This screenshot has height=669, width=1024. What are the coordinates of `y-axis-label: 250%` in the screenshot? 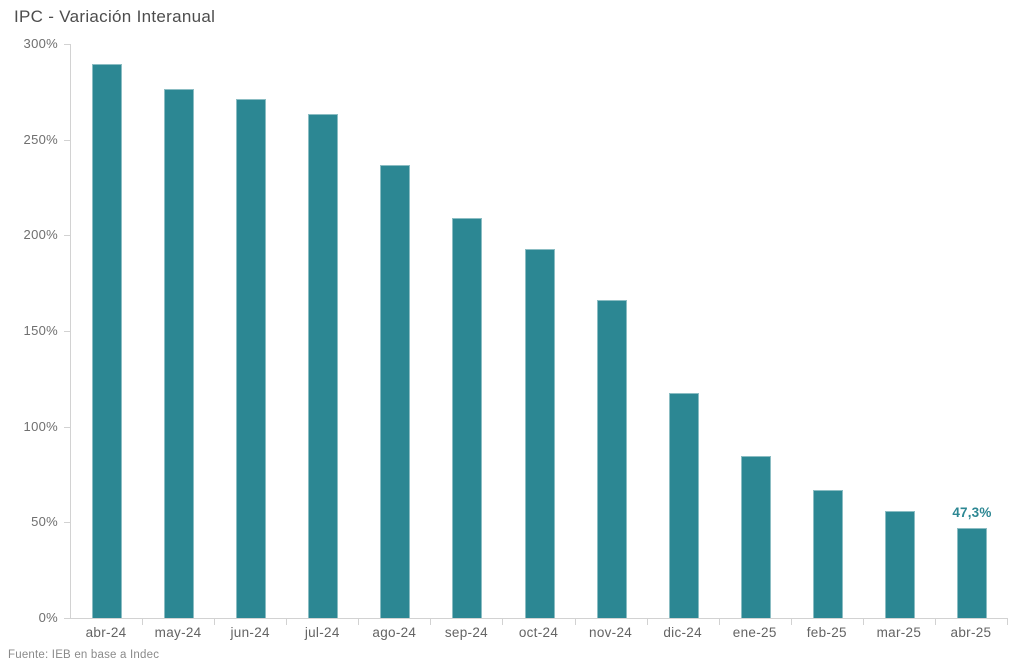 It's located at (40, 139).